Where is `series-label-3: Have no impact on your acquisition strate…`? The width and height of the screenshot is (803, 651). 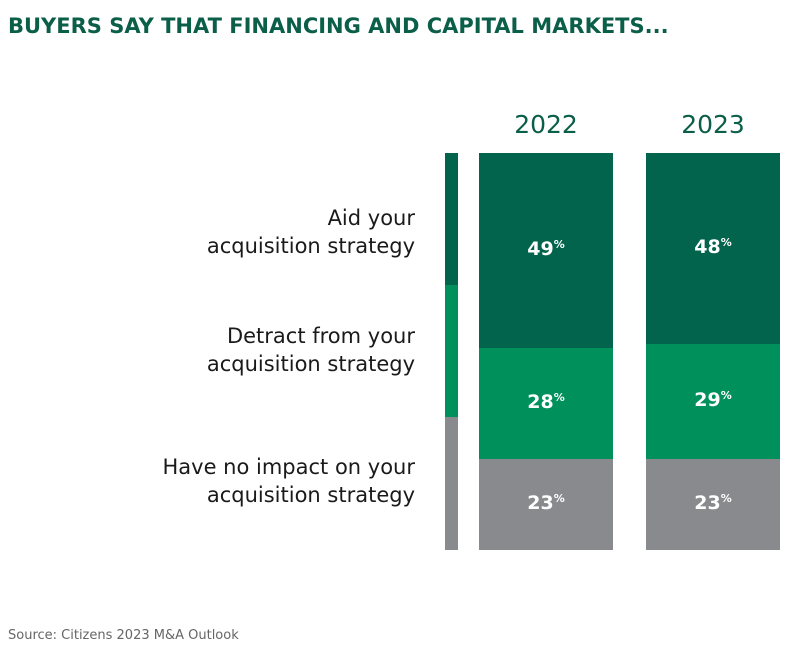 series-label-3: Have no impact on your acquisition strate… is located at coordinates (288, 481).